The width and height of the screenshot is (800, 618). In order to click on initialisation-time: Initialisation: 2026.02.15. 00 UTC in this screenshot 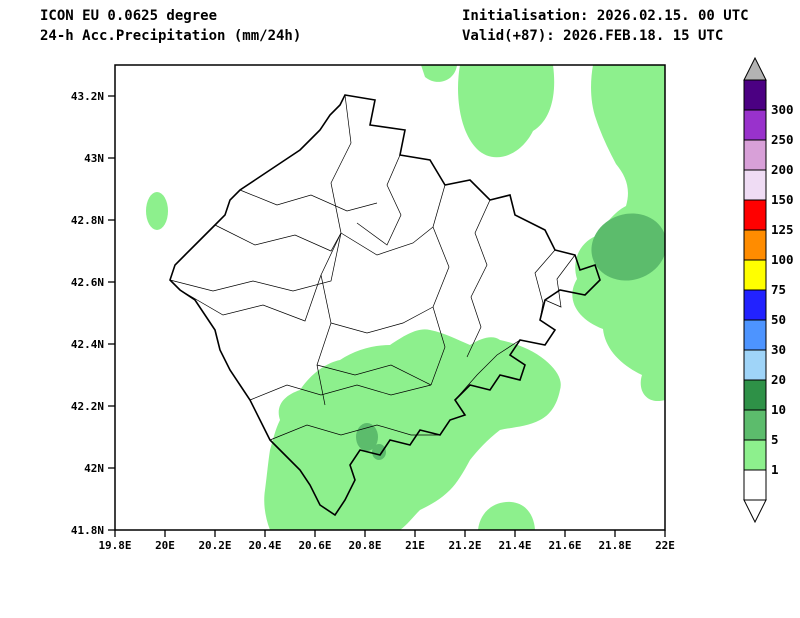, I will do `click(605, 16)`.